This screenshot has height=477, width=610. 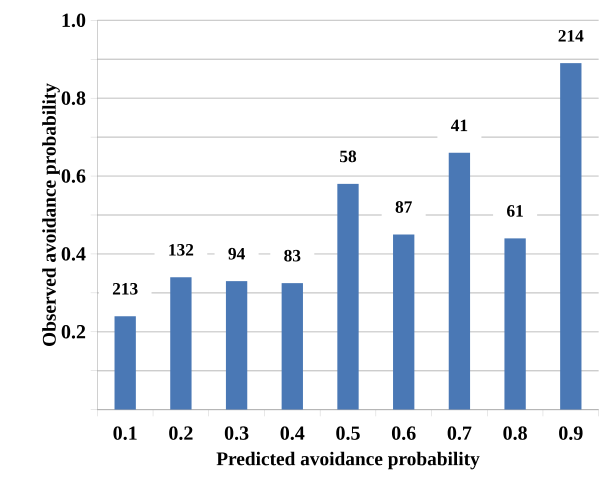 What do you see at coordinates (125, 288) in the screenshot?
I see `annotation: 213` at bounding box center [125, 288].